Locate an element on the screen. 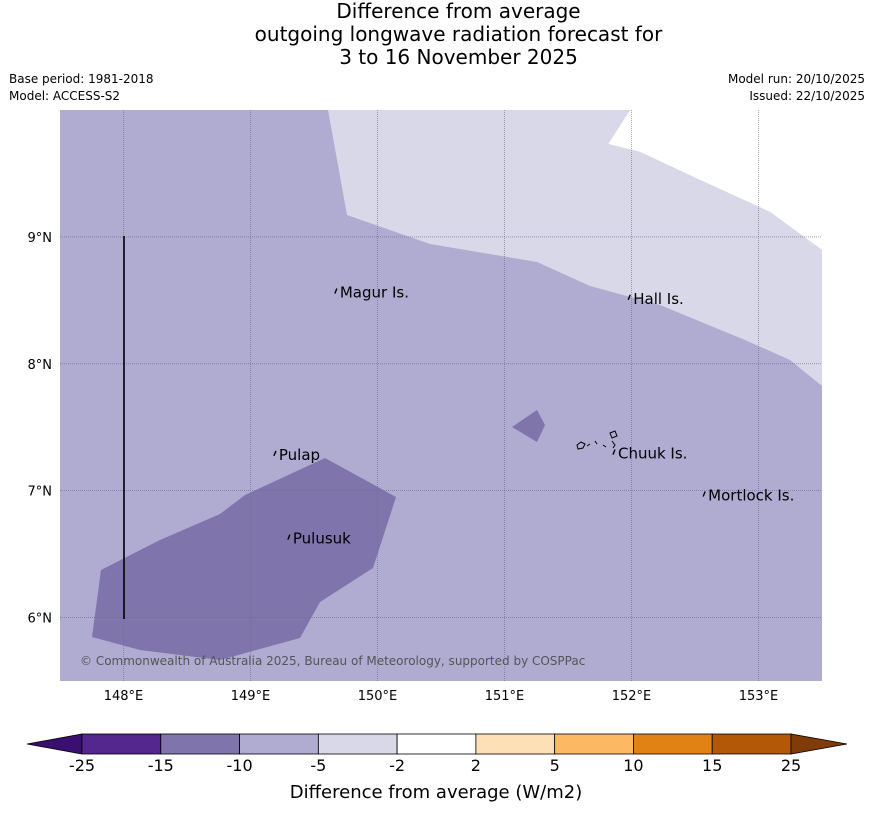 Image resolution: width=873 pixels, height=816 pixels. colorbar-tick-label: 10 is located at coordinates (633, 765).